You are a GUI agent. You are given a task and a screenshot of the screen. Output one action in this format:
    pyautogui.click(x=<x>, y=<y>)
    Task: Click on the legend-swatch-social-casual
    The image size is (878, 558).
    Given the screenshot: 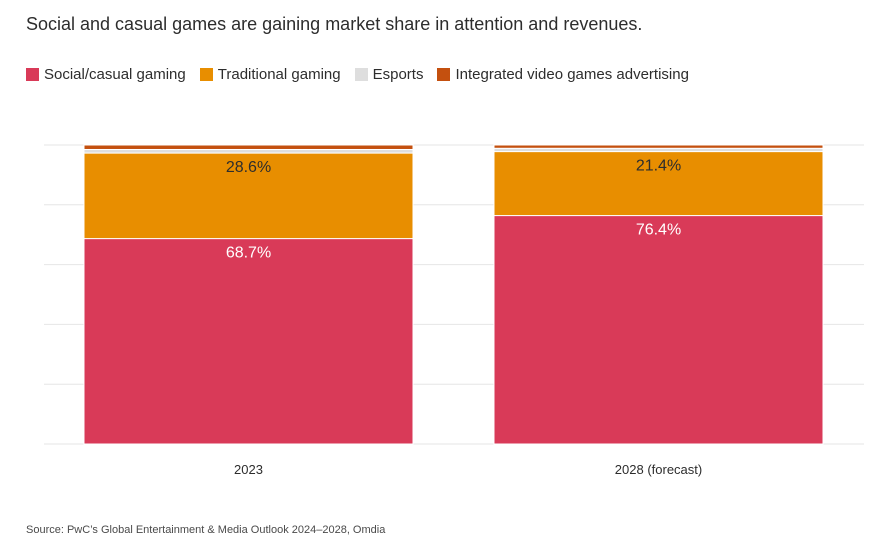 What is the action you would take?
    pyautogui.click(x=32, y=74)
    